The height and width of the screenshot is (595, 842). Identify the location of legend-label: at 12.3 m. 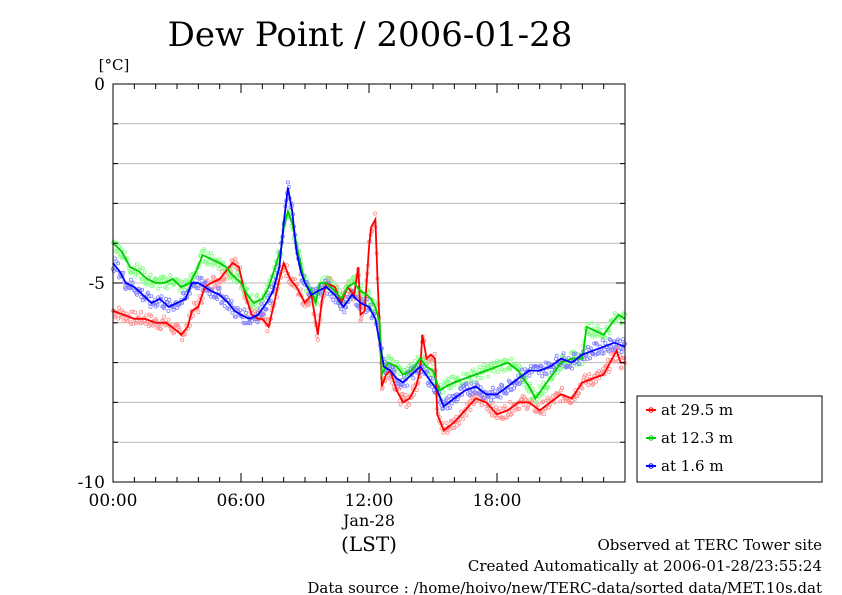
(697, 438).